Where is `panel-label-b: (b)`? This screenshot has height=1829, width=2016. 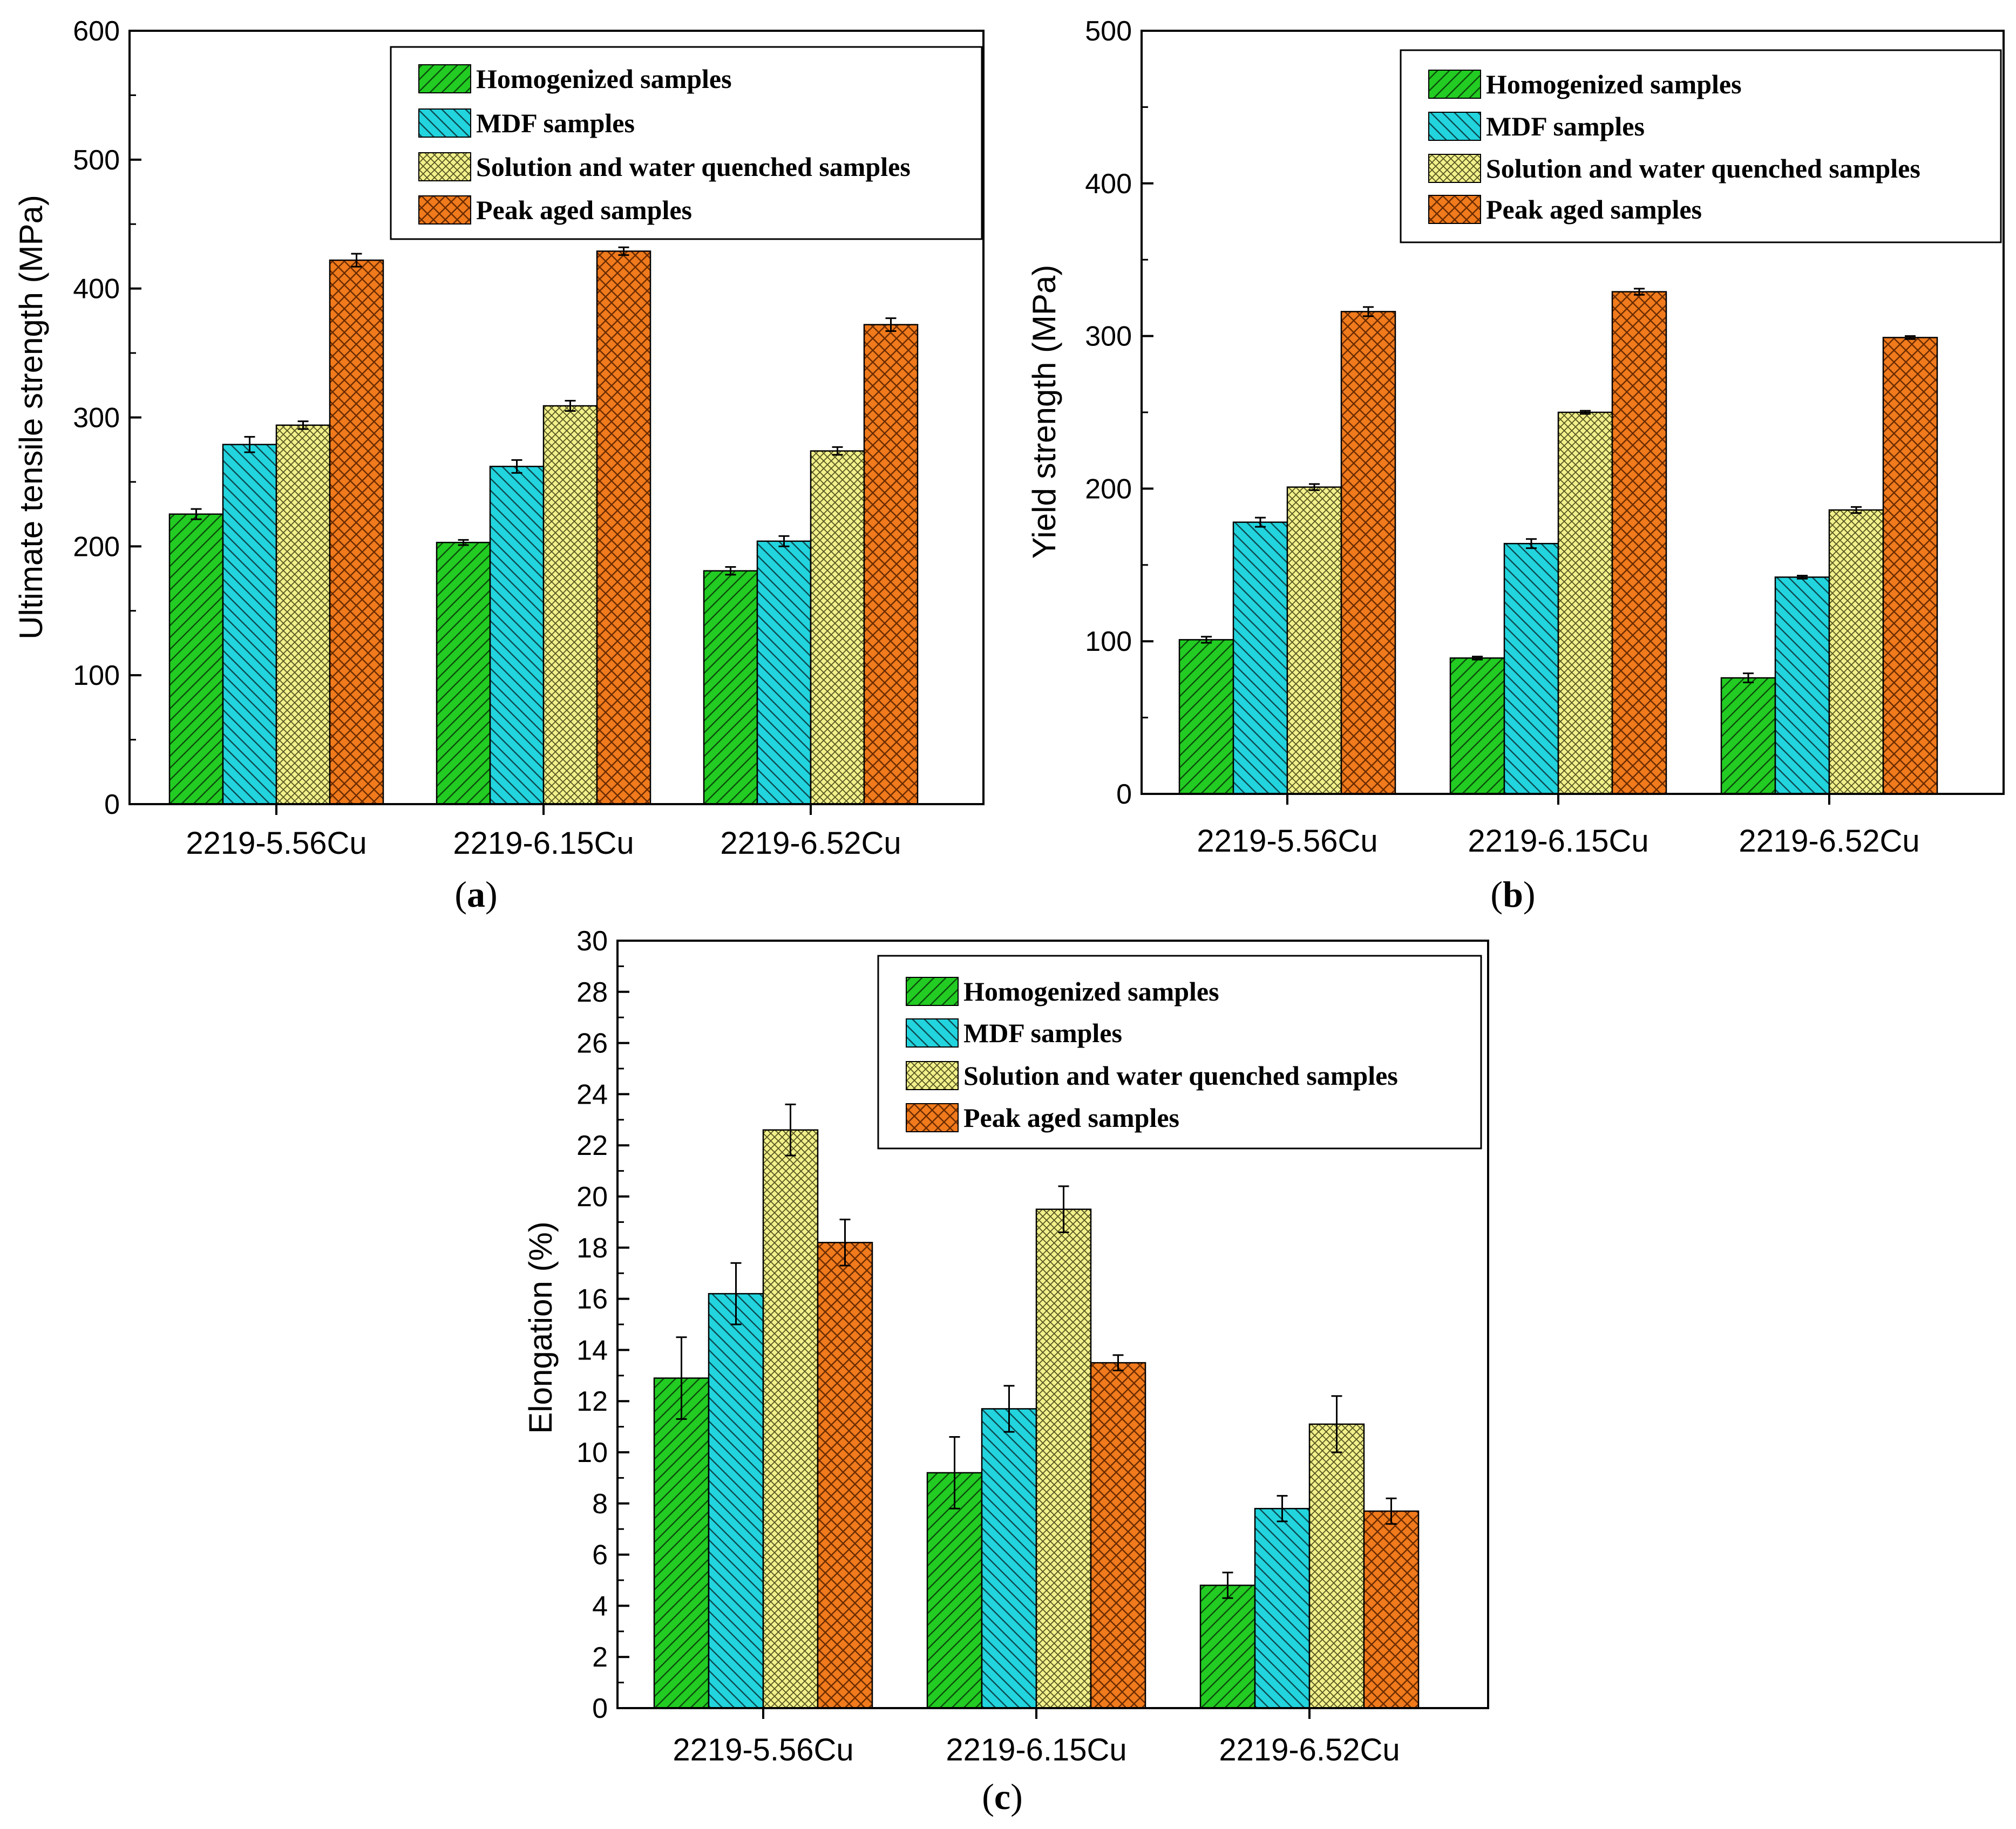 panel-label-b: (b) is located at coordinates (1512, 895).